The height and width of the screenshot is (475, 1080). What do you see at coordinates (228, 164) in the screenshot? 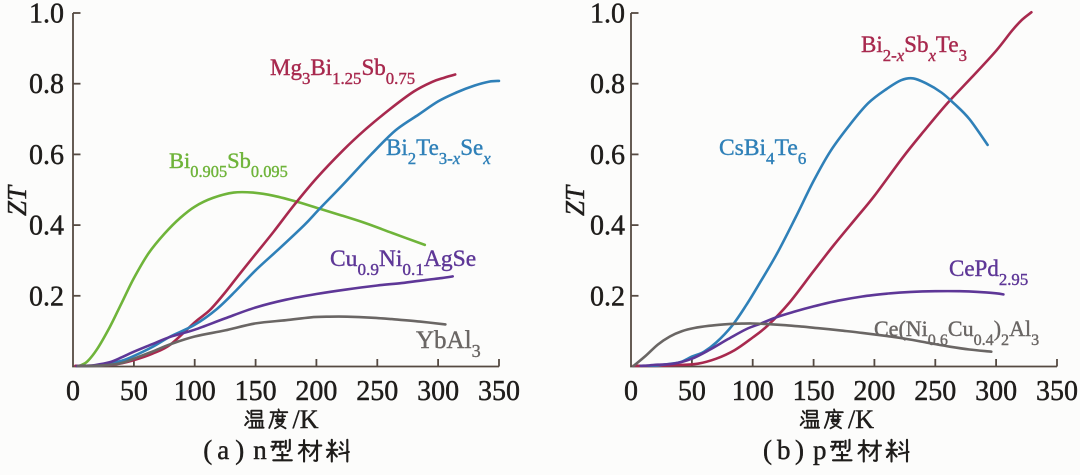
I see `svg-text: Bi0.905​Sb0.095​` at bounding box center [228, 164].